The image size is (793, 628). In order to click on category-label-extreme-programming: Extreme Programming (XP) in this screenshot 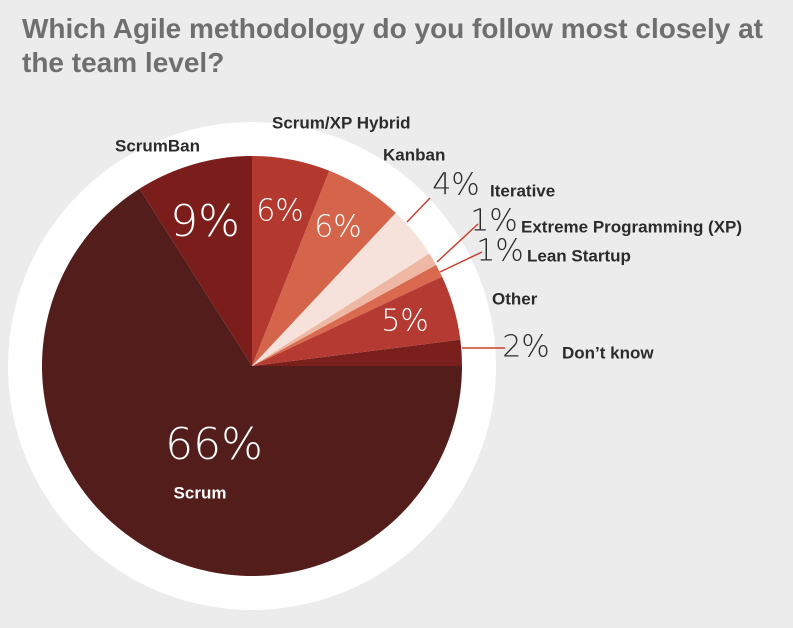, I will do `click(631, 226)`.